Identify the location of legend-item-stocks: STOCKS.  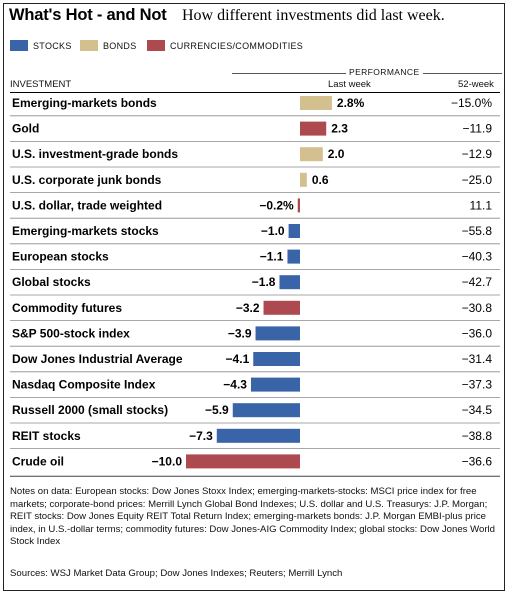
(41, 45).